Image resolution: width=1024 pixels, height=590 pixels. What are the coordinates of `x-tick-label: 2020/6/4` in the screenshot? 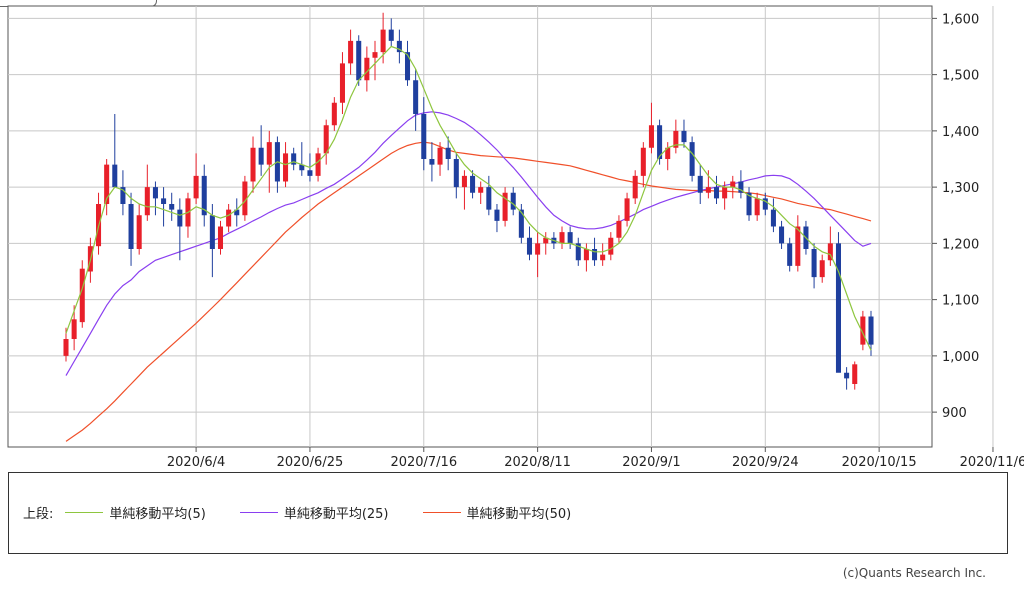 It's located at (196, 462).